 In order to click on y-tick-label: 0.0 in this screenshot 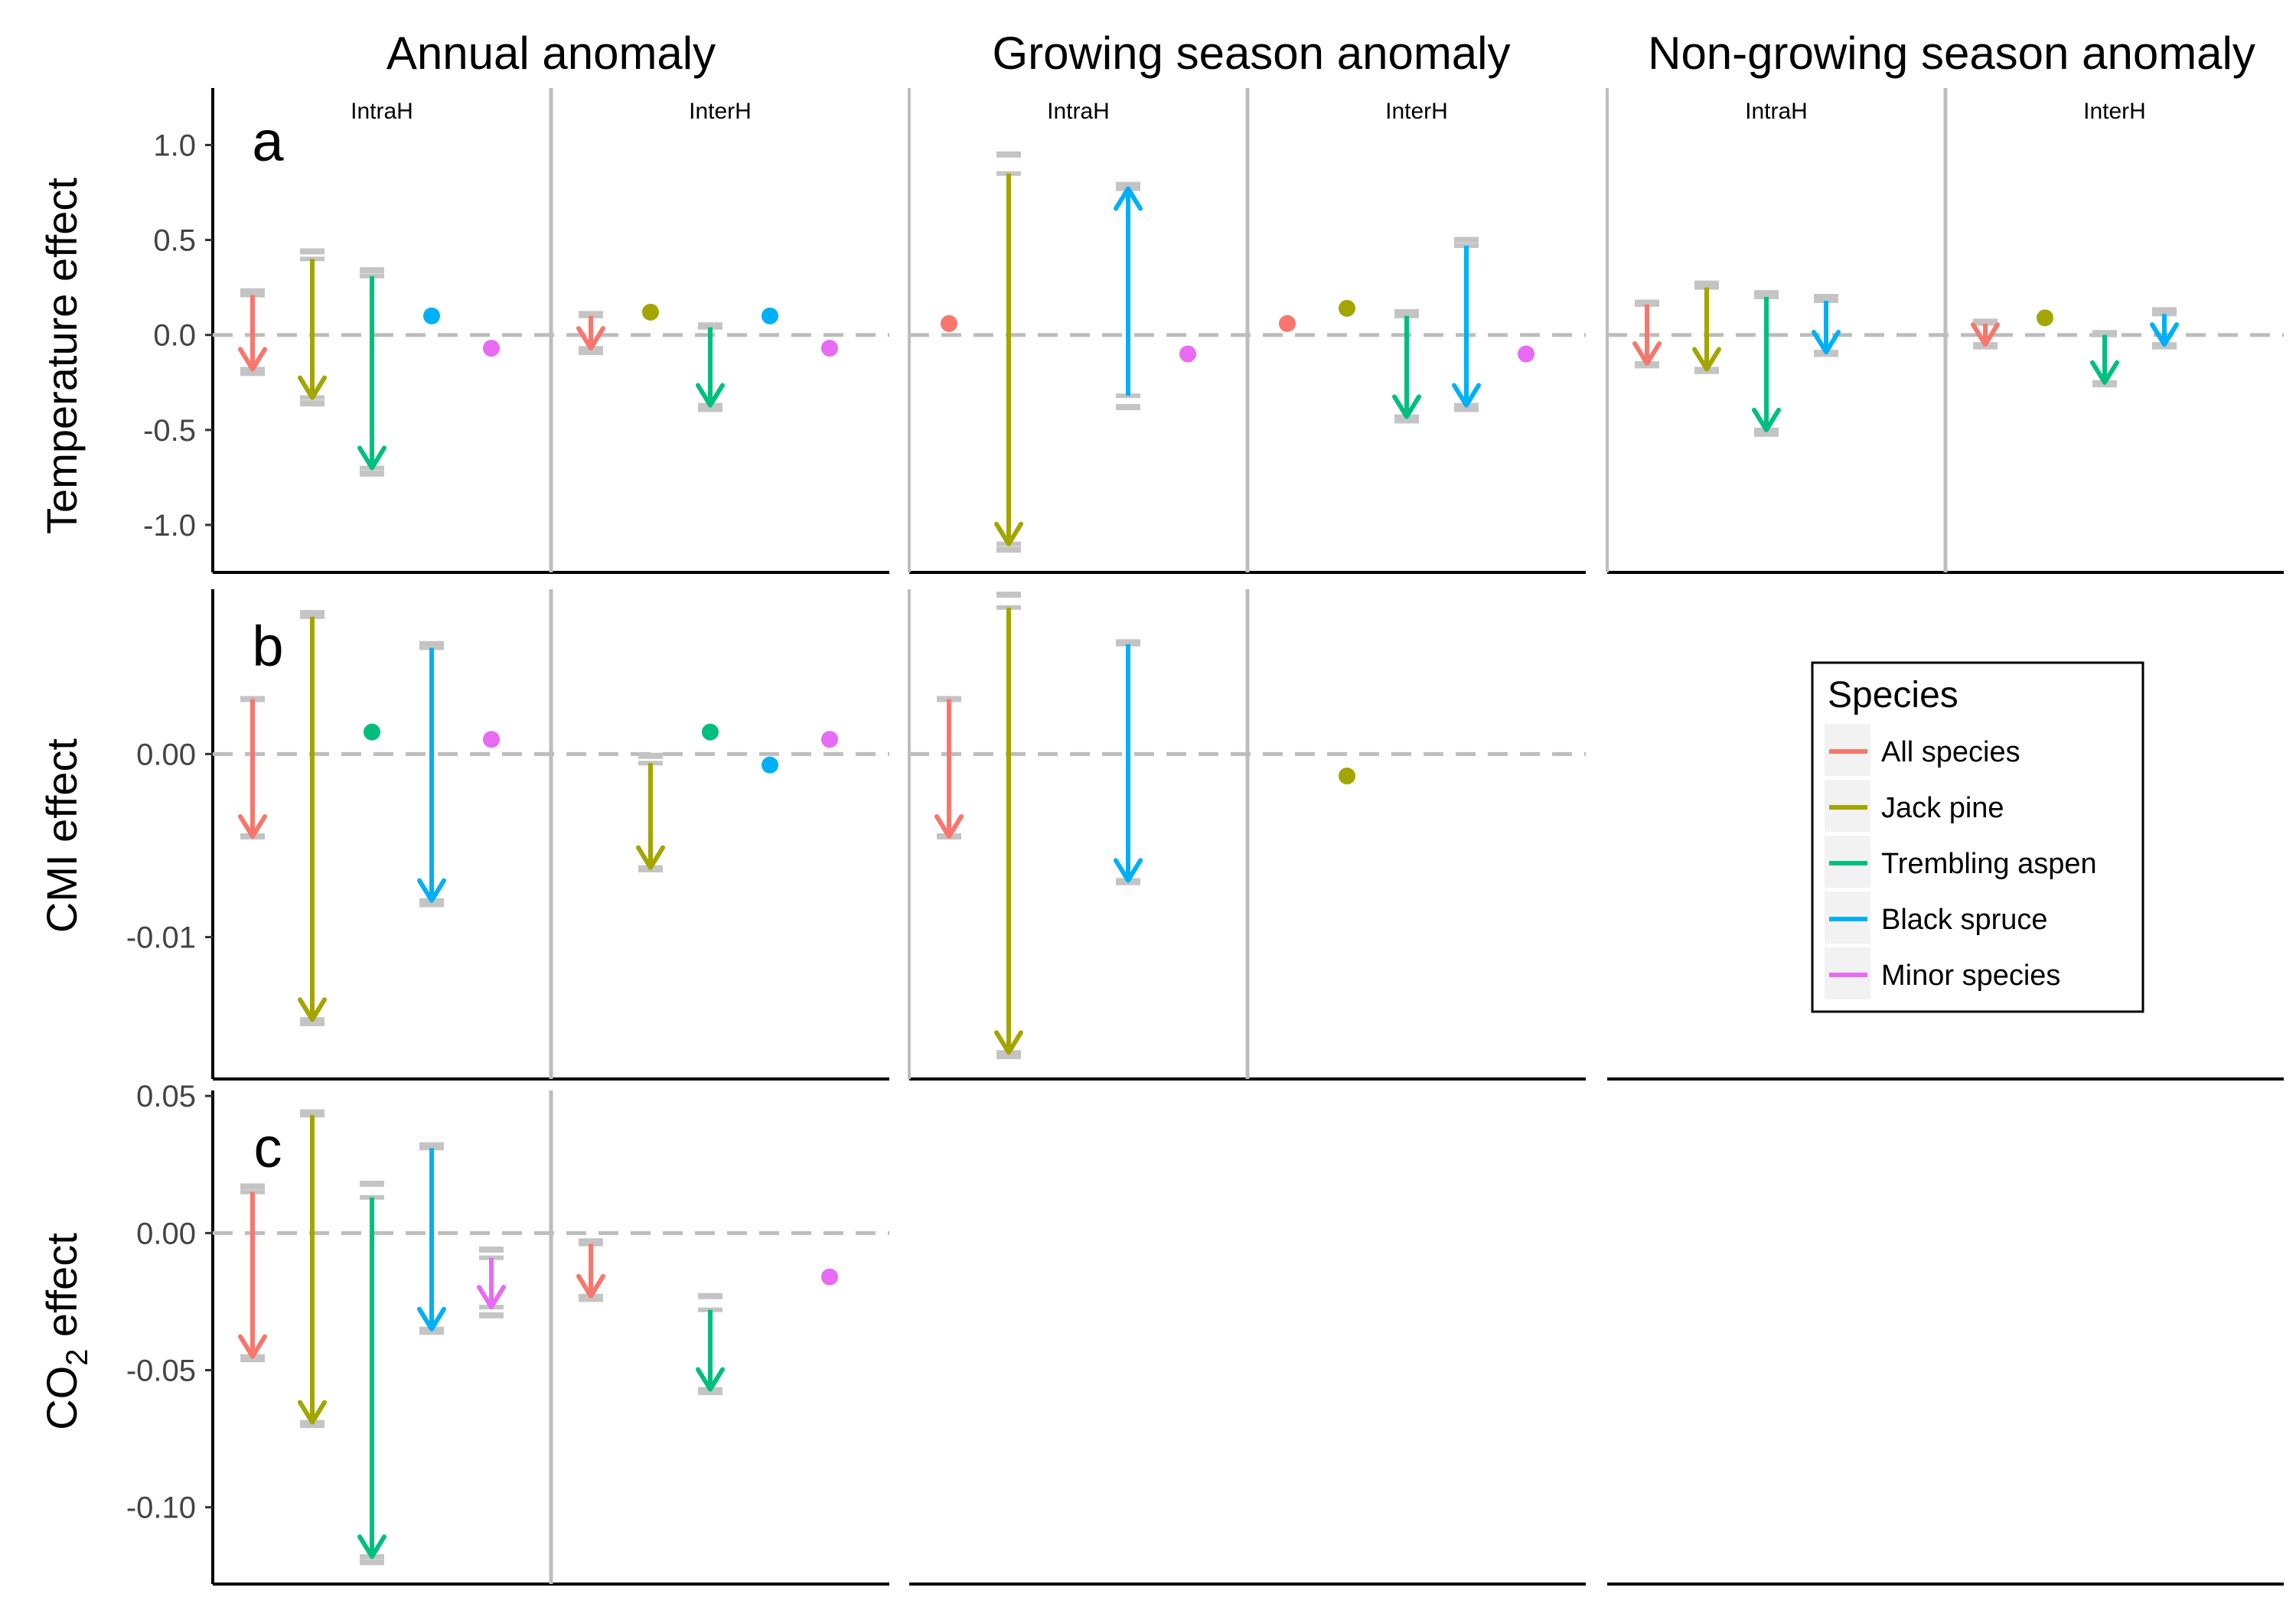, I will do `click(174, 336)`.